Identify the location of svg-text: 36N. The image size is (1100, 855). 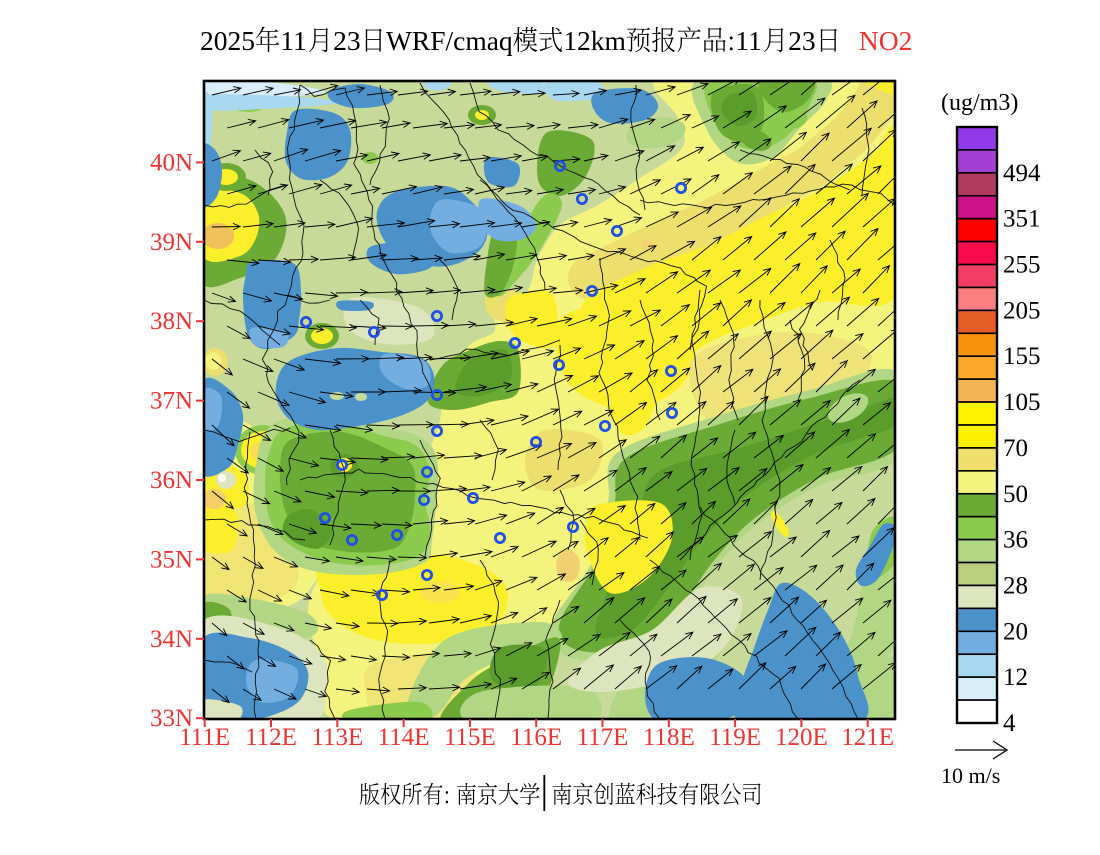
(171, 480).